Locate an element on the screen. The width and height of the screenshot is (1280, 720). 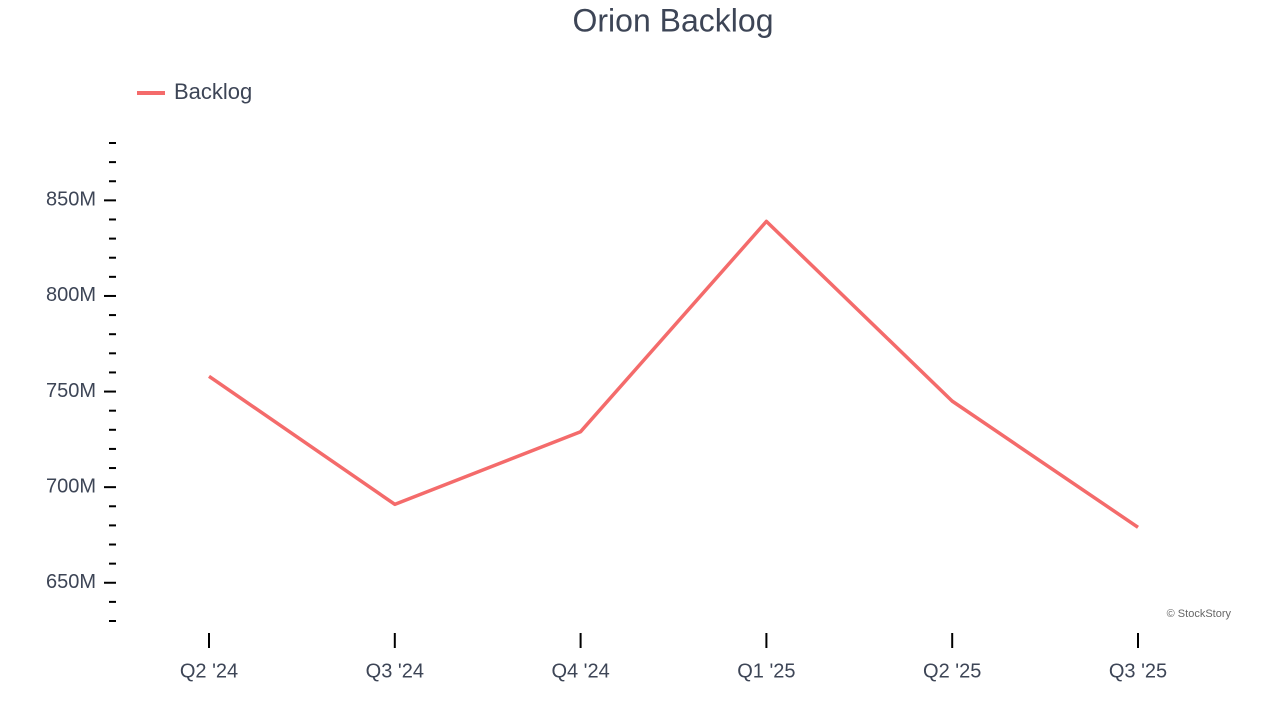
chart-title: Orion Backlog is located at coordinates (673, 20).